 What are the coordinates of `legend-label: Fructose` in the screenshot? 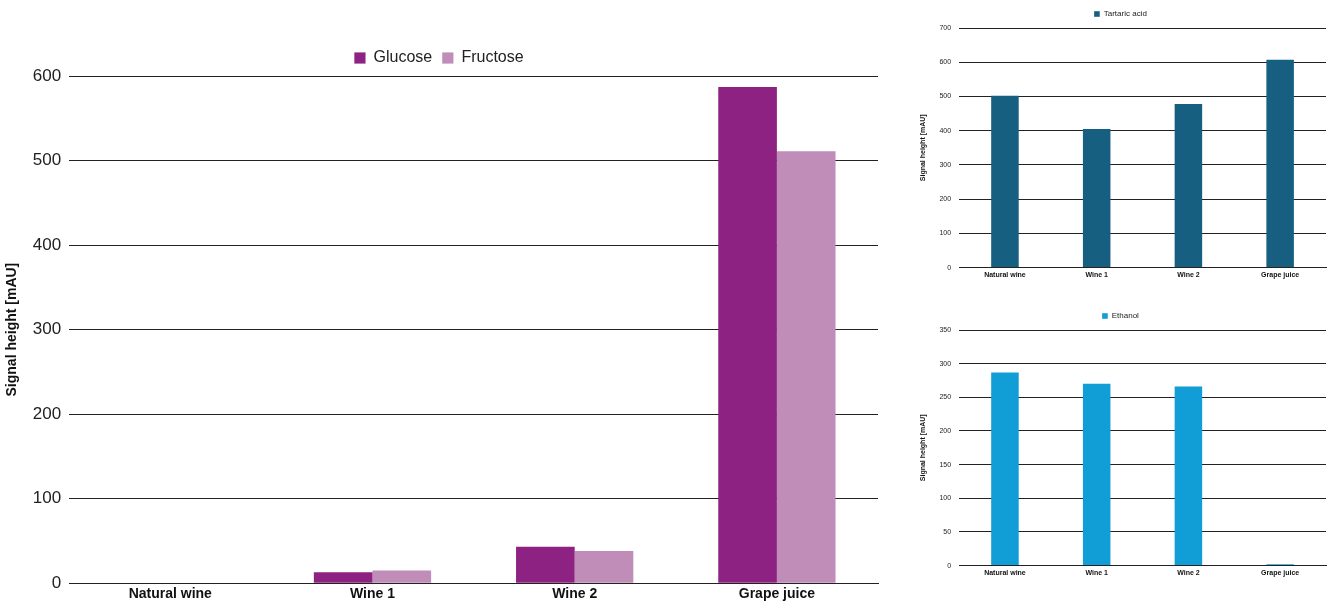 It's located at (492, 57).